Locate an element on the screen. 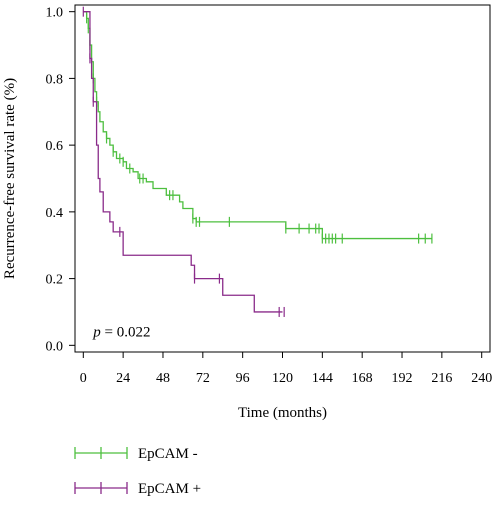 Image resolution: width=493 pixels, height=505 pixels. annotation-layer: p = 0.022 is located at coordinates (121, 333).